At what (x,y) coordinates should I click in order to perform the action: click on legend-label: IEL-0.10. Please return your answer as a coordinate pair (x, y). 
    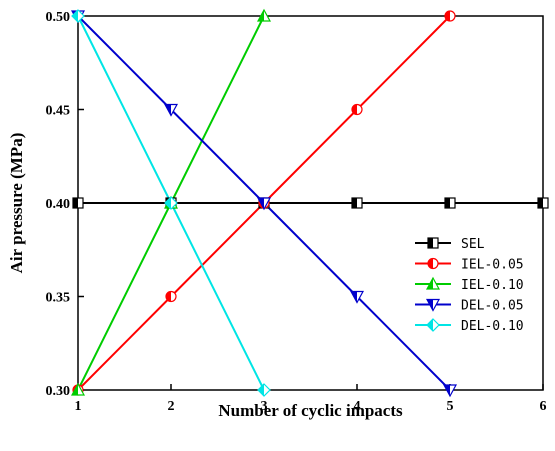
    Looking at the image, I should click on (492, 285).